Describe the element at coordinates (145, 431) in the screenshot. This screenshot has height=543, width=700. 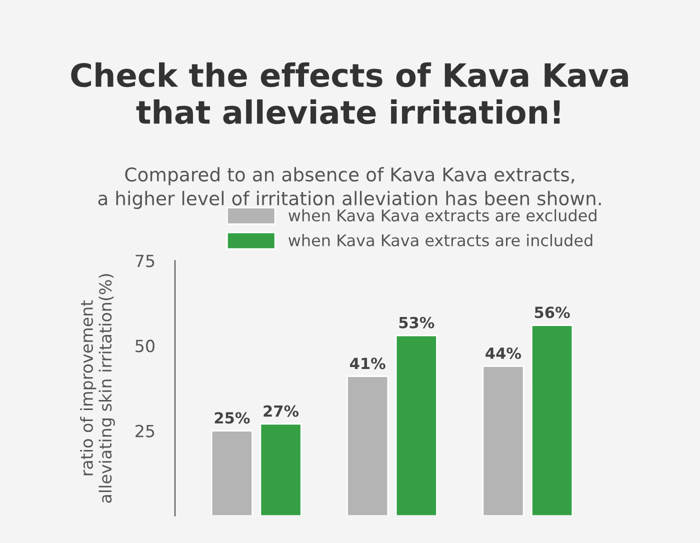
I see `y-tick-label: 25` at that location.